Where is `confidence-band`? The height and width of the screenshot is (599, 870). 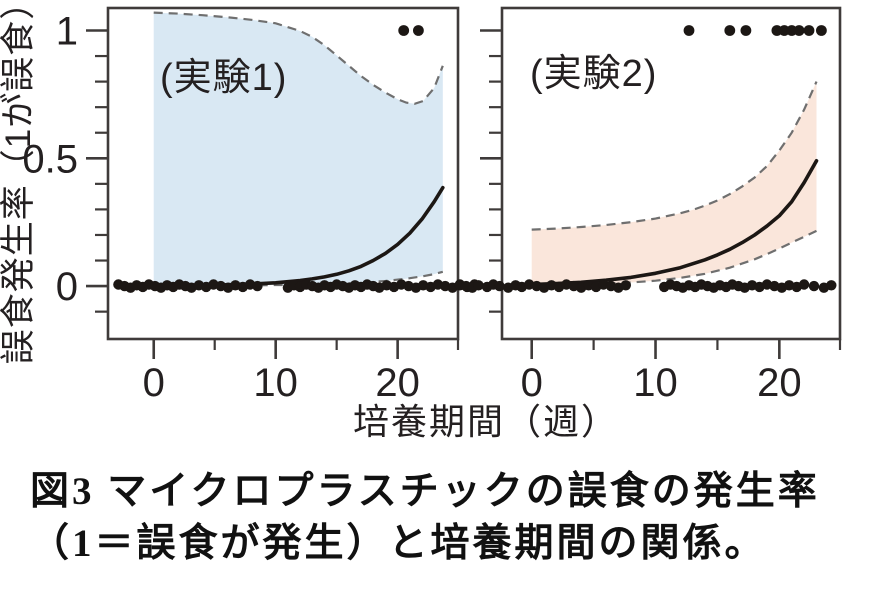
confidence-band is located at coordinates (674, 183).